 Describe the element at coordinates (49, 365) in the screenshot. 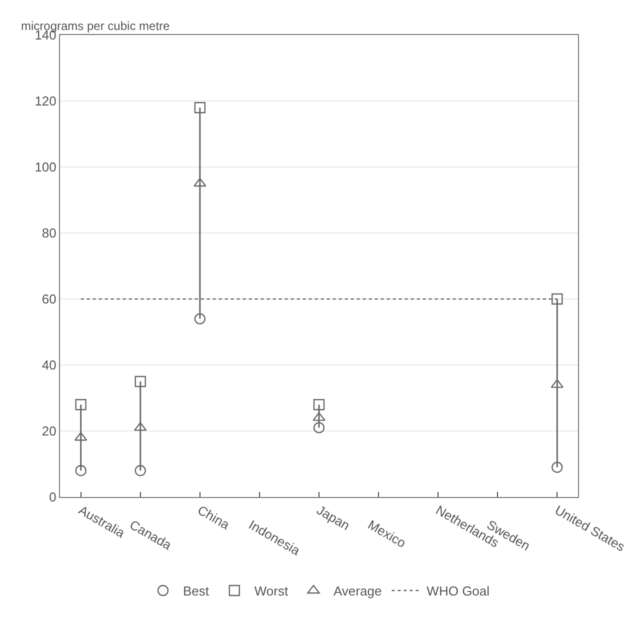

I see `y-tick-label: 40` at that location.